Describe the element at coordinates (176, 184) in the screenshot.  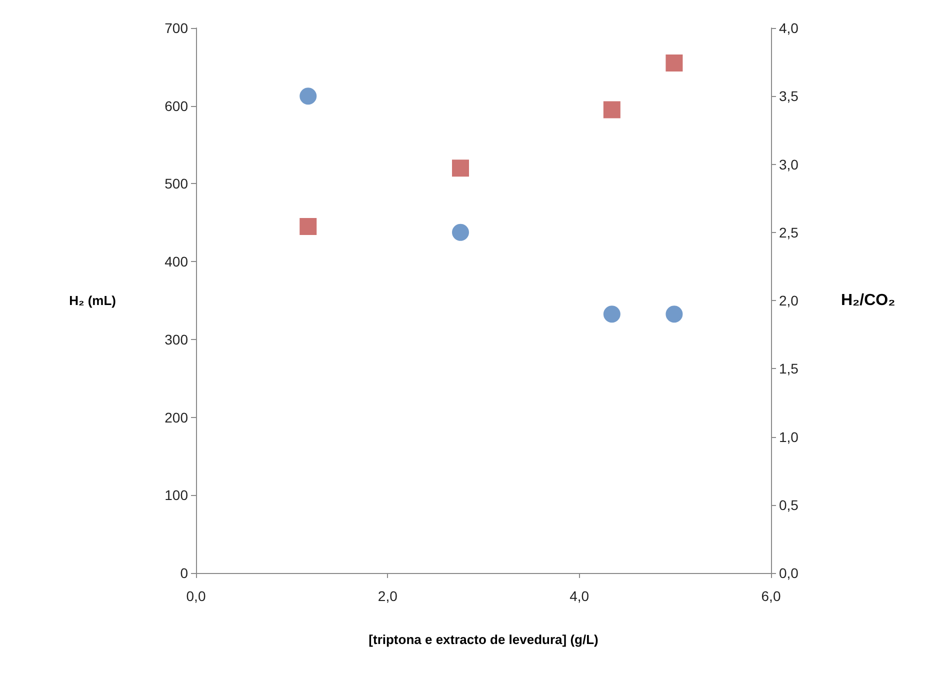
I see `y-tick-label: 500` at that location.